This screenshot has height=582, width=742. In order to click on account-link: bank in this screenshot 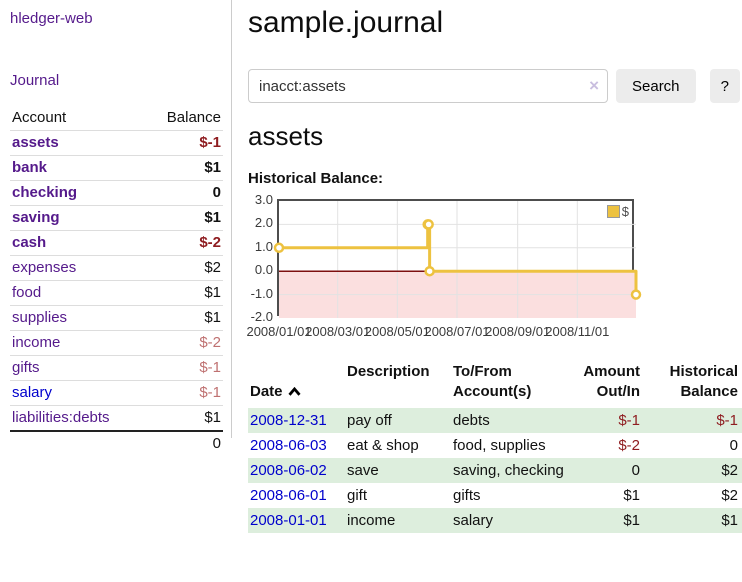, I will do `click(30, 167)`.